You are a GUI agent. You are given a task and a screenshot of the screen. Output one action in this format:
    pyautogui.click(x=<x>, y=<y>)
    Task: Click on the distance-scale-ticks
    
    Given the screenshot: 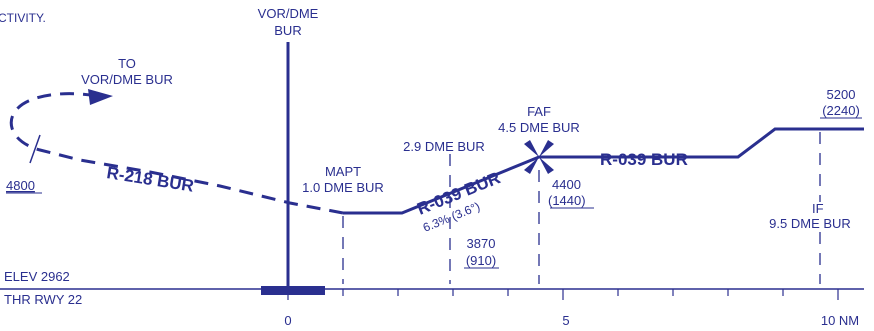 What is the action you would take?
    pyautogui.click(x=563, y=294)
    